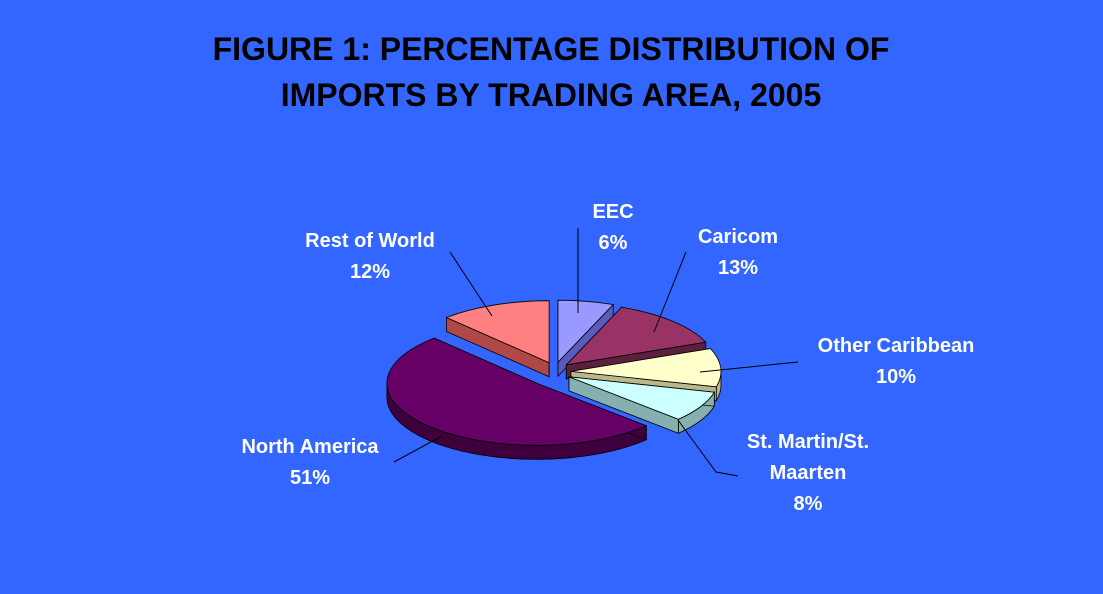 This screenshot has height=594, width=1103. What do you see at coordinates (896, 346) in the screenshot?
I see `slice-name-label: Other Caribbean` at bounding box center [896, 346].